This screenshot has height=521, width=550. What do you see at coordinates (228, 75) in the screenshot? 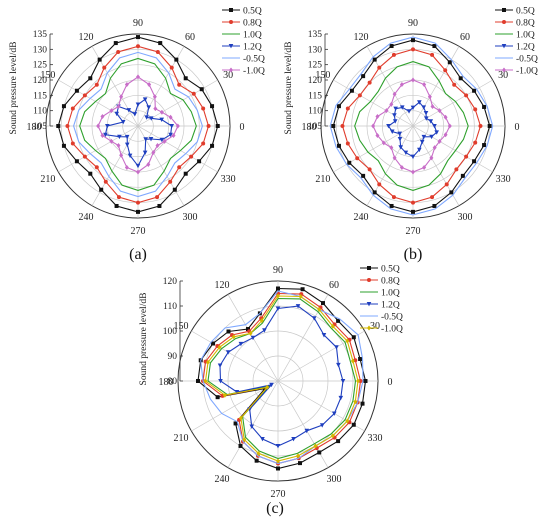
I see `angle-tick-label: 30` at bounding box center [228, 75].